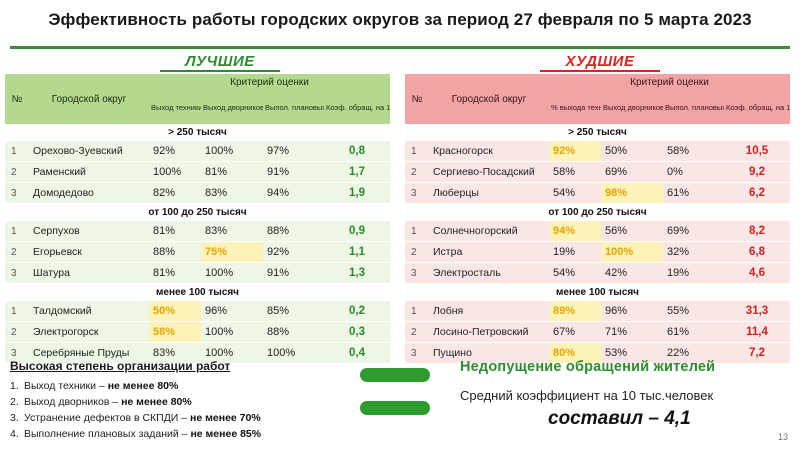  I want to click on row-city: Серебряные Пруды, so click(89, 353).